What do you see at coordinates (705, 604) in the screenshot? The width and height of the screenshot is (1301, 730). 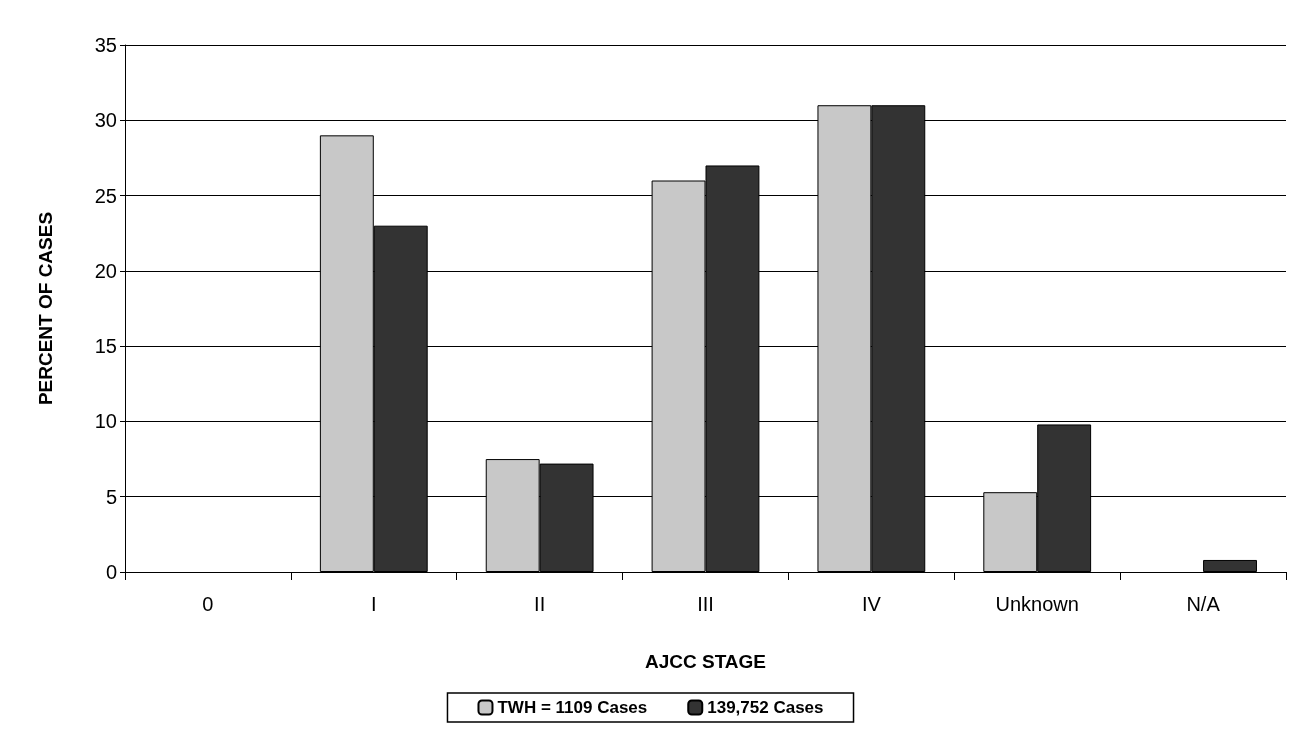 I see `x-tick-label: III` at bounding box center [705, 604].